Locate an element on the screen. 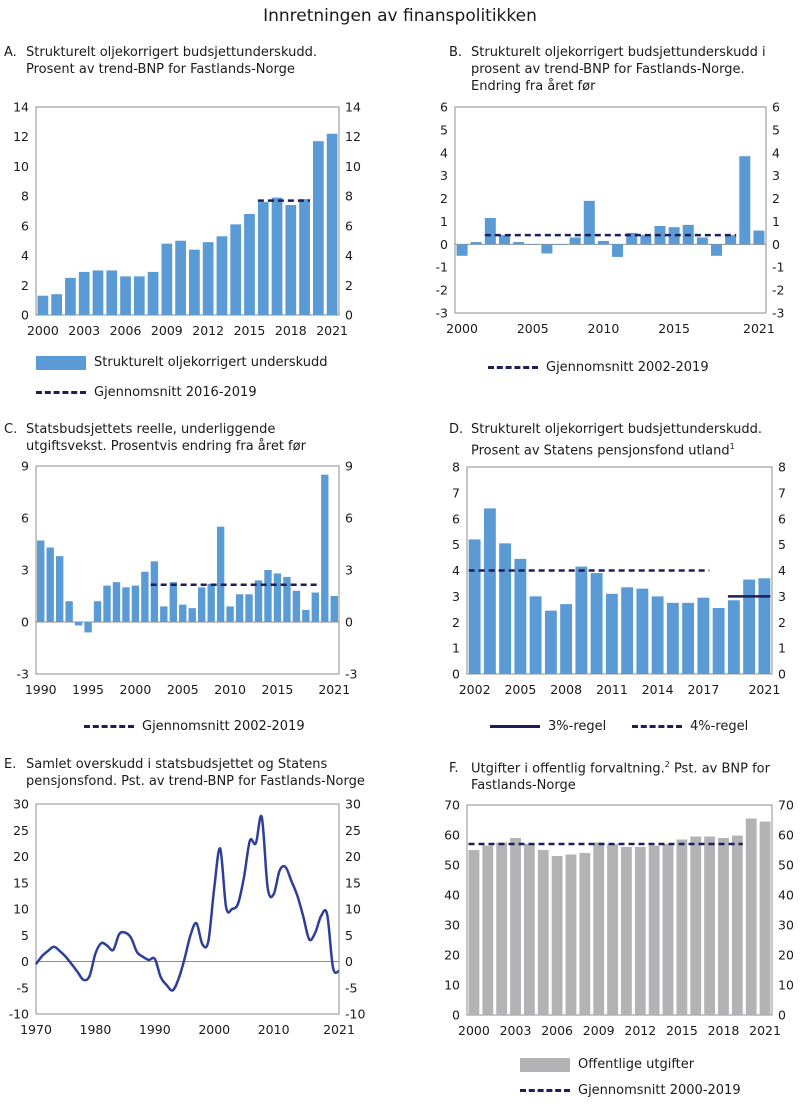  panel-e-ytick-right: 5 is located at coordinates (349, 935).